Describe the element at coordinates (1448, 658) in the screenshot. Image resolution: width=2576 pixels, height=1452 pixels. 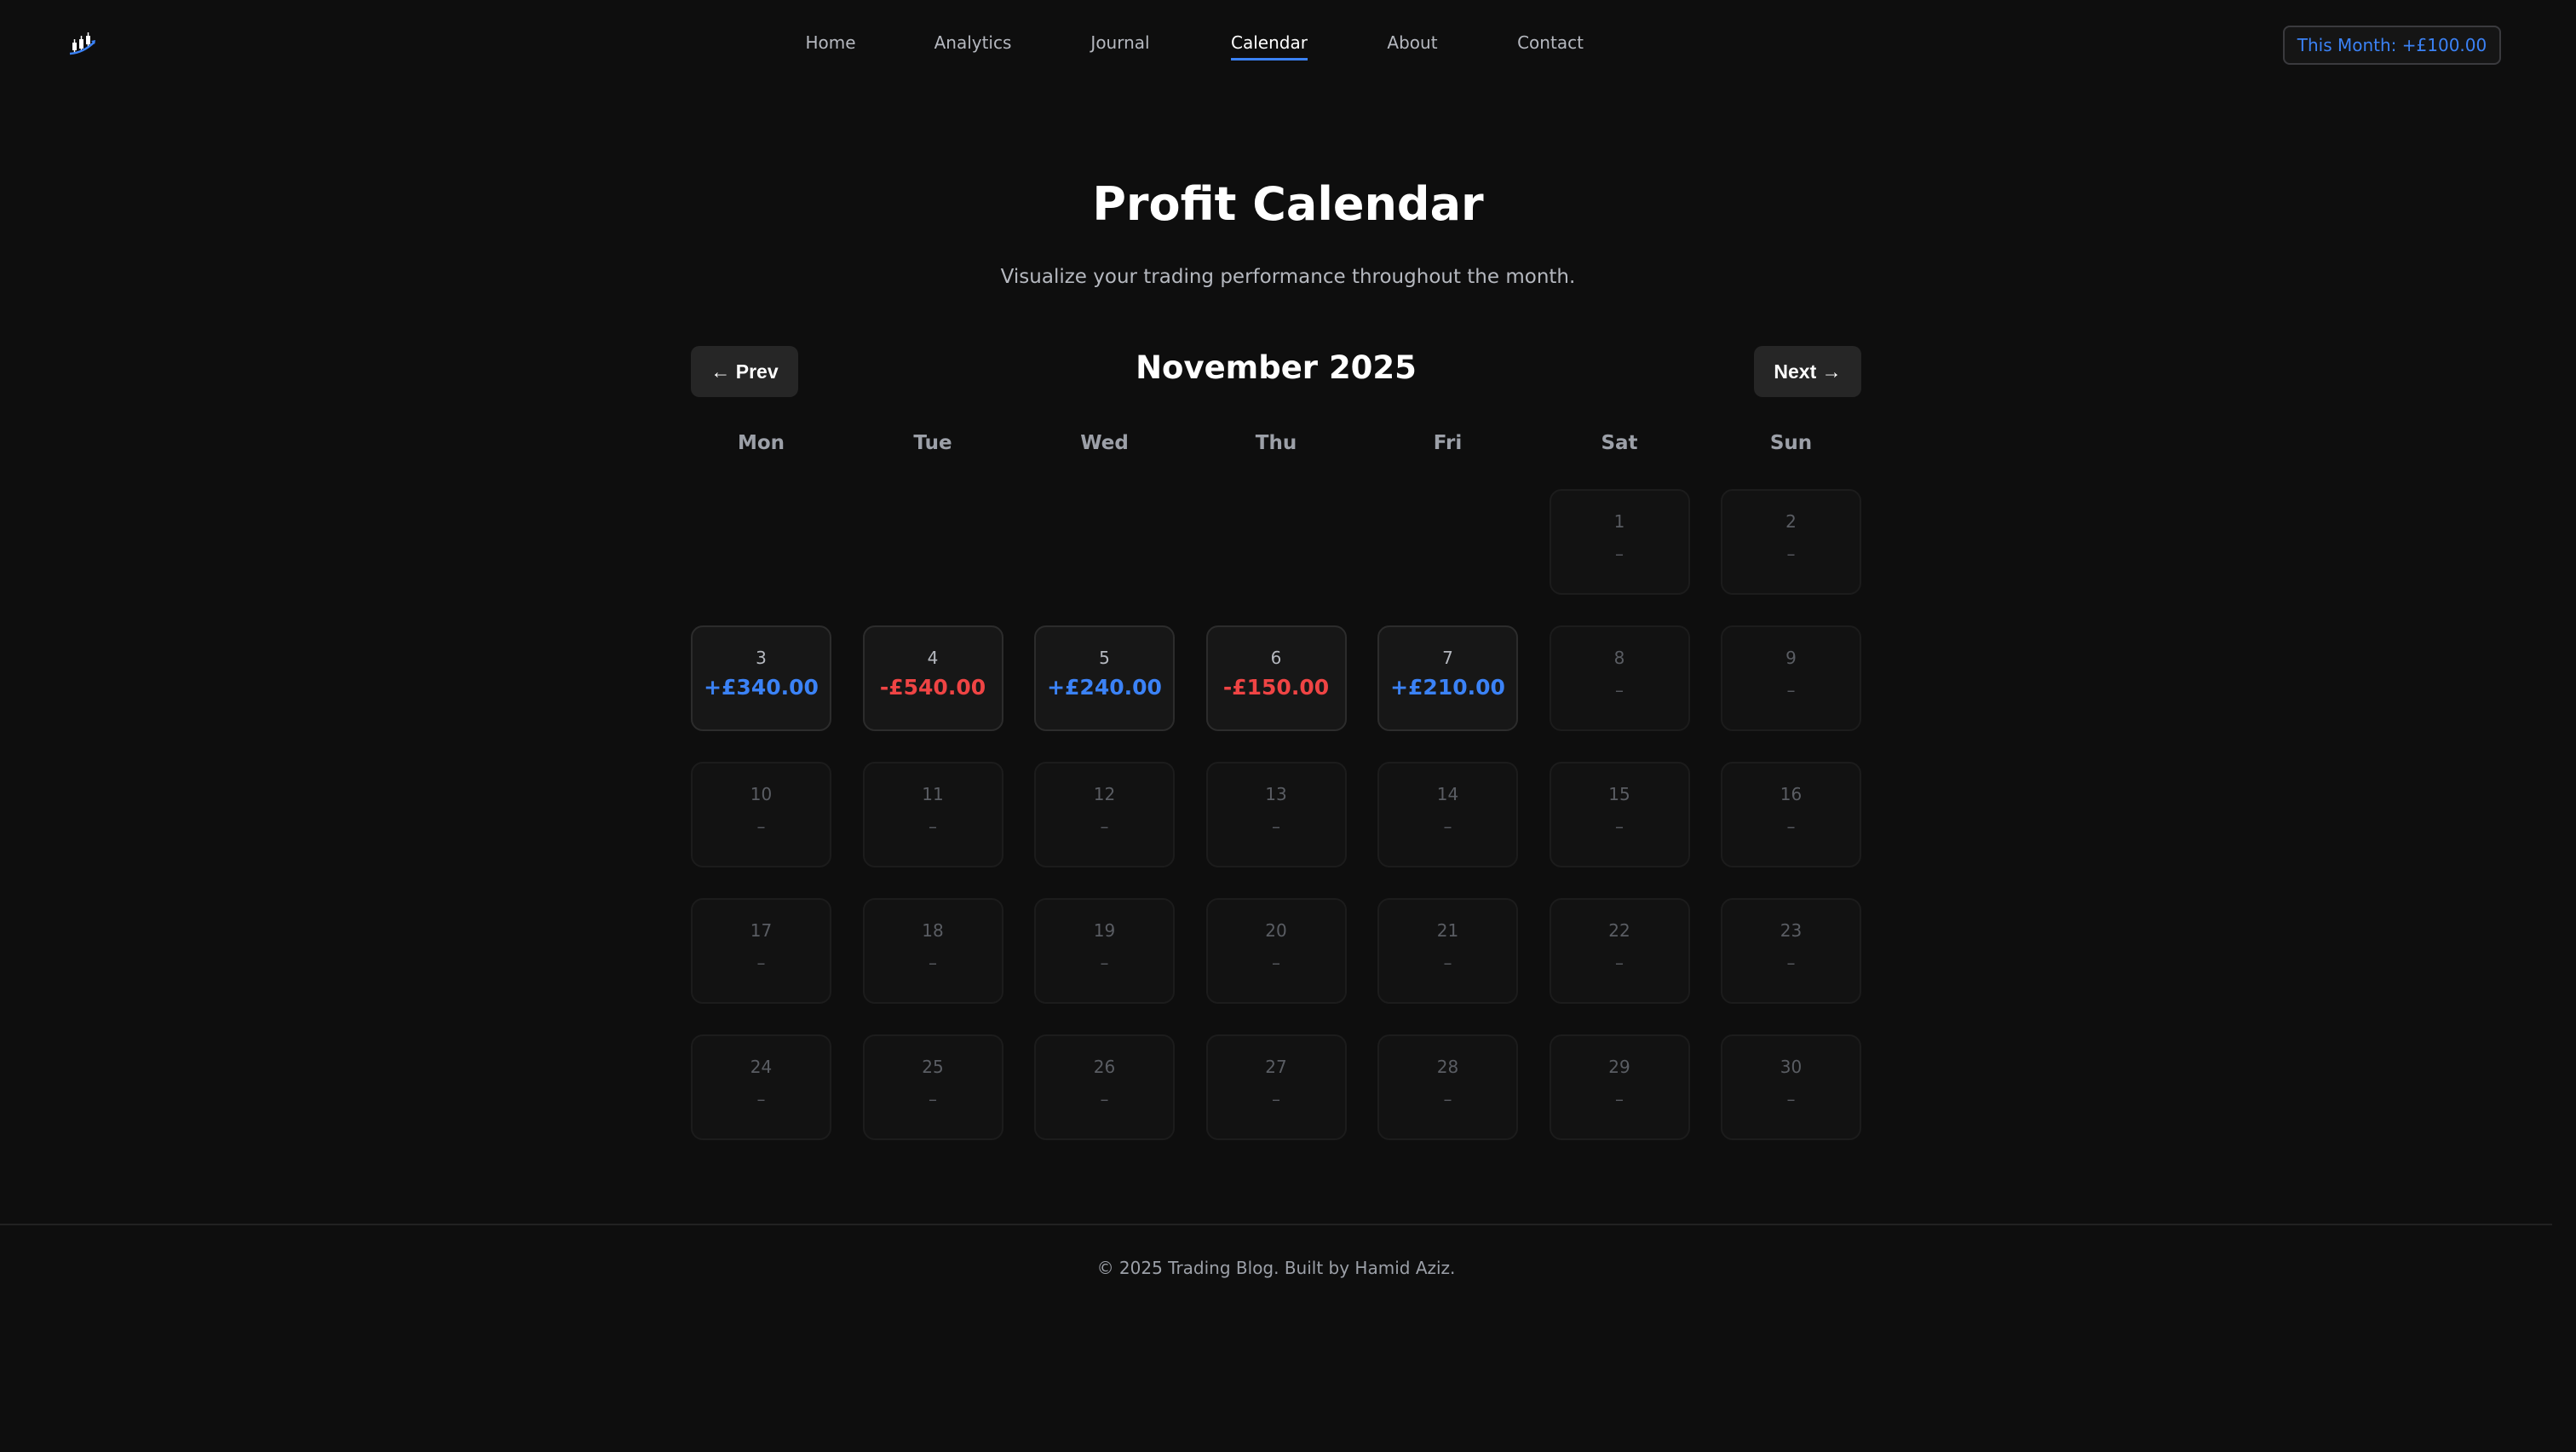
I see `day-number: 7` at that location.